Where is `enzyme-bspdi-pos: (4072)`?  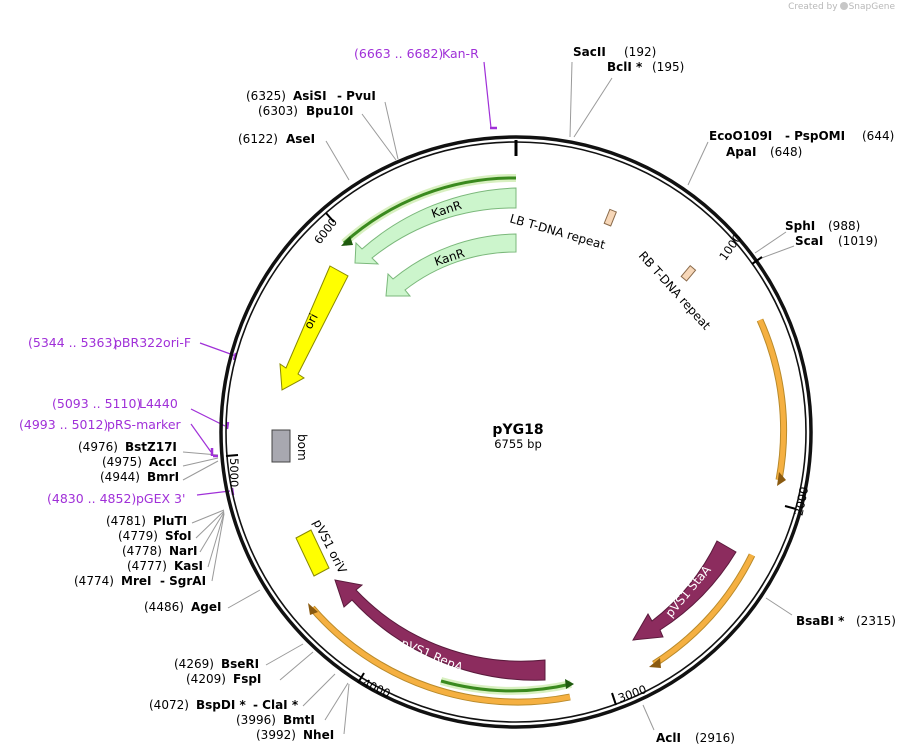 enzyme-bspdi-pos: (4072) is located at coordinates (169, 705).